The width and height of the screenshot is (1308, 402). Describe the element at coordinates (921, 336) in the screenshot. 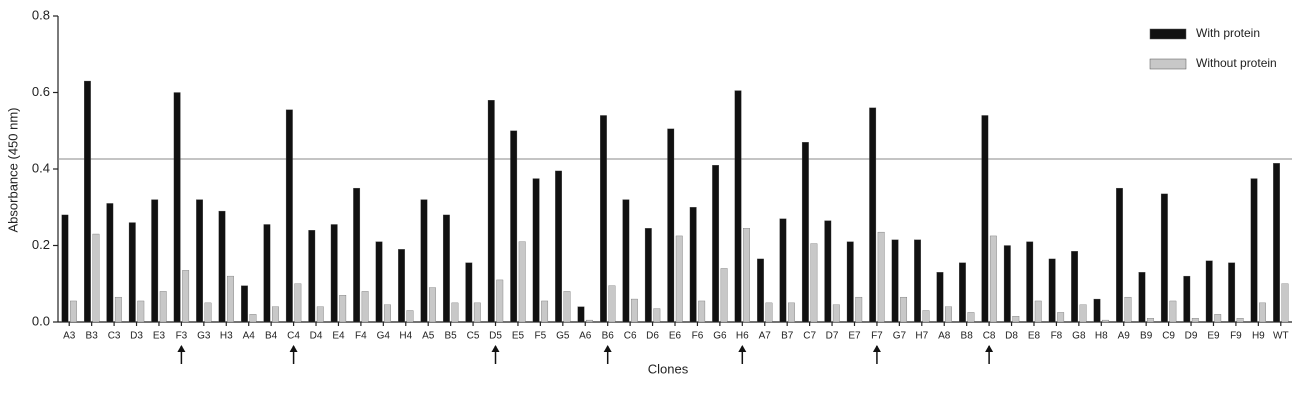

I see `x-tick-label: H7` at that location.